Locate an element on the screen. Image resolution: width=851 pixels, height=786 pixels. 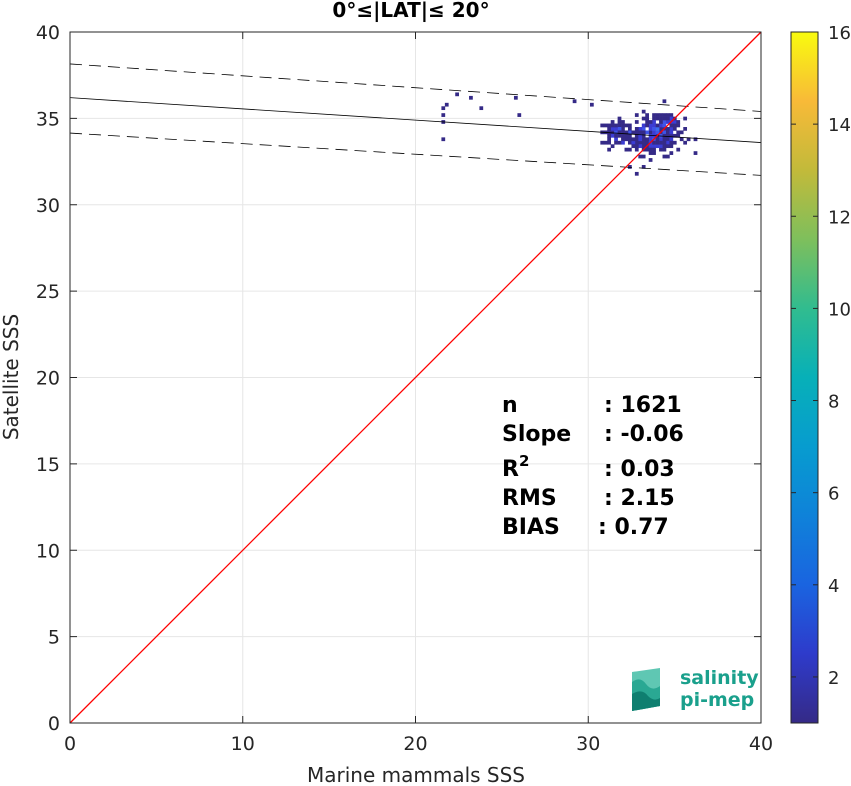
colorbar-tick-label: 14 is located at coordinates (839, 125).